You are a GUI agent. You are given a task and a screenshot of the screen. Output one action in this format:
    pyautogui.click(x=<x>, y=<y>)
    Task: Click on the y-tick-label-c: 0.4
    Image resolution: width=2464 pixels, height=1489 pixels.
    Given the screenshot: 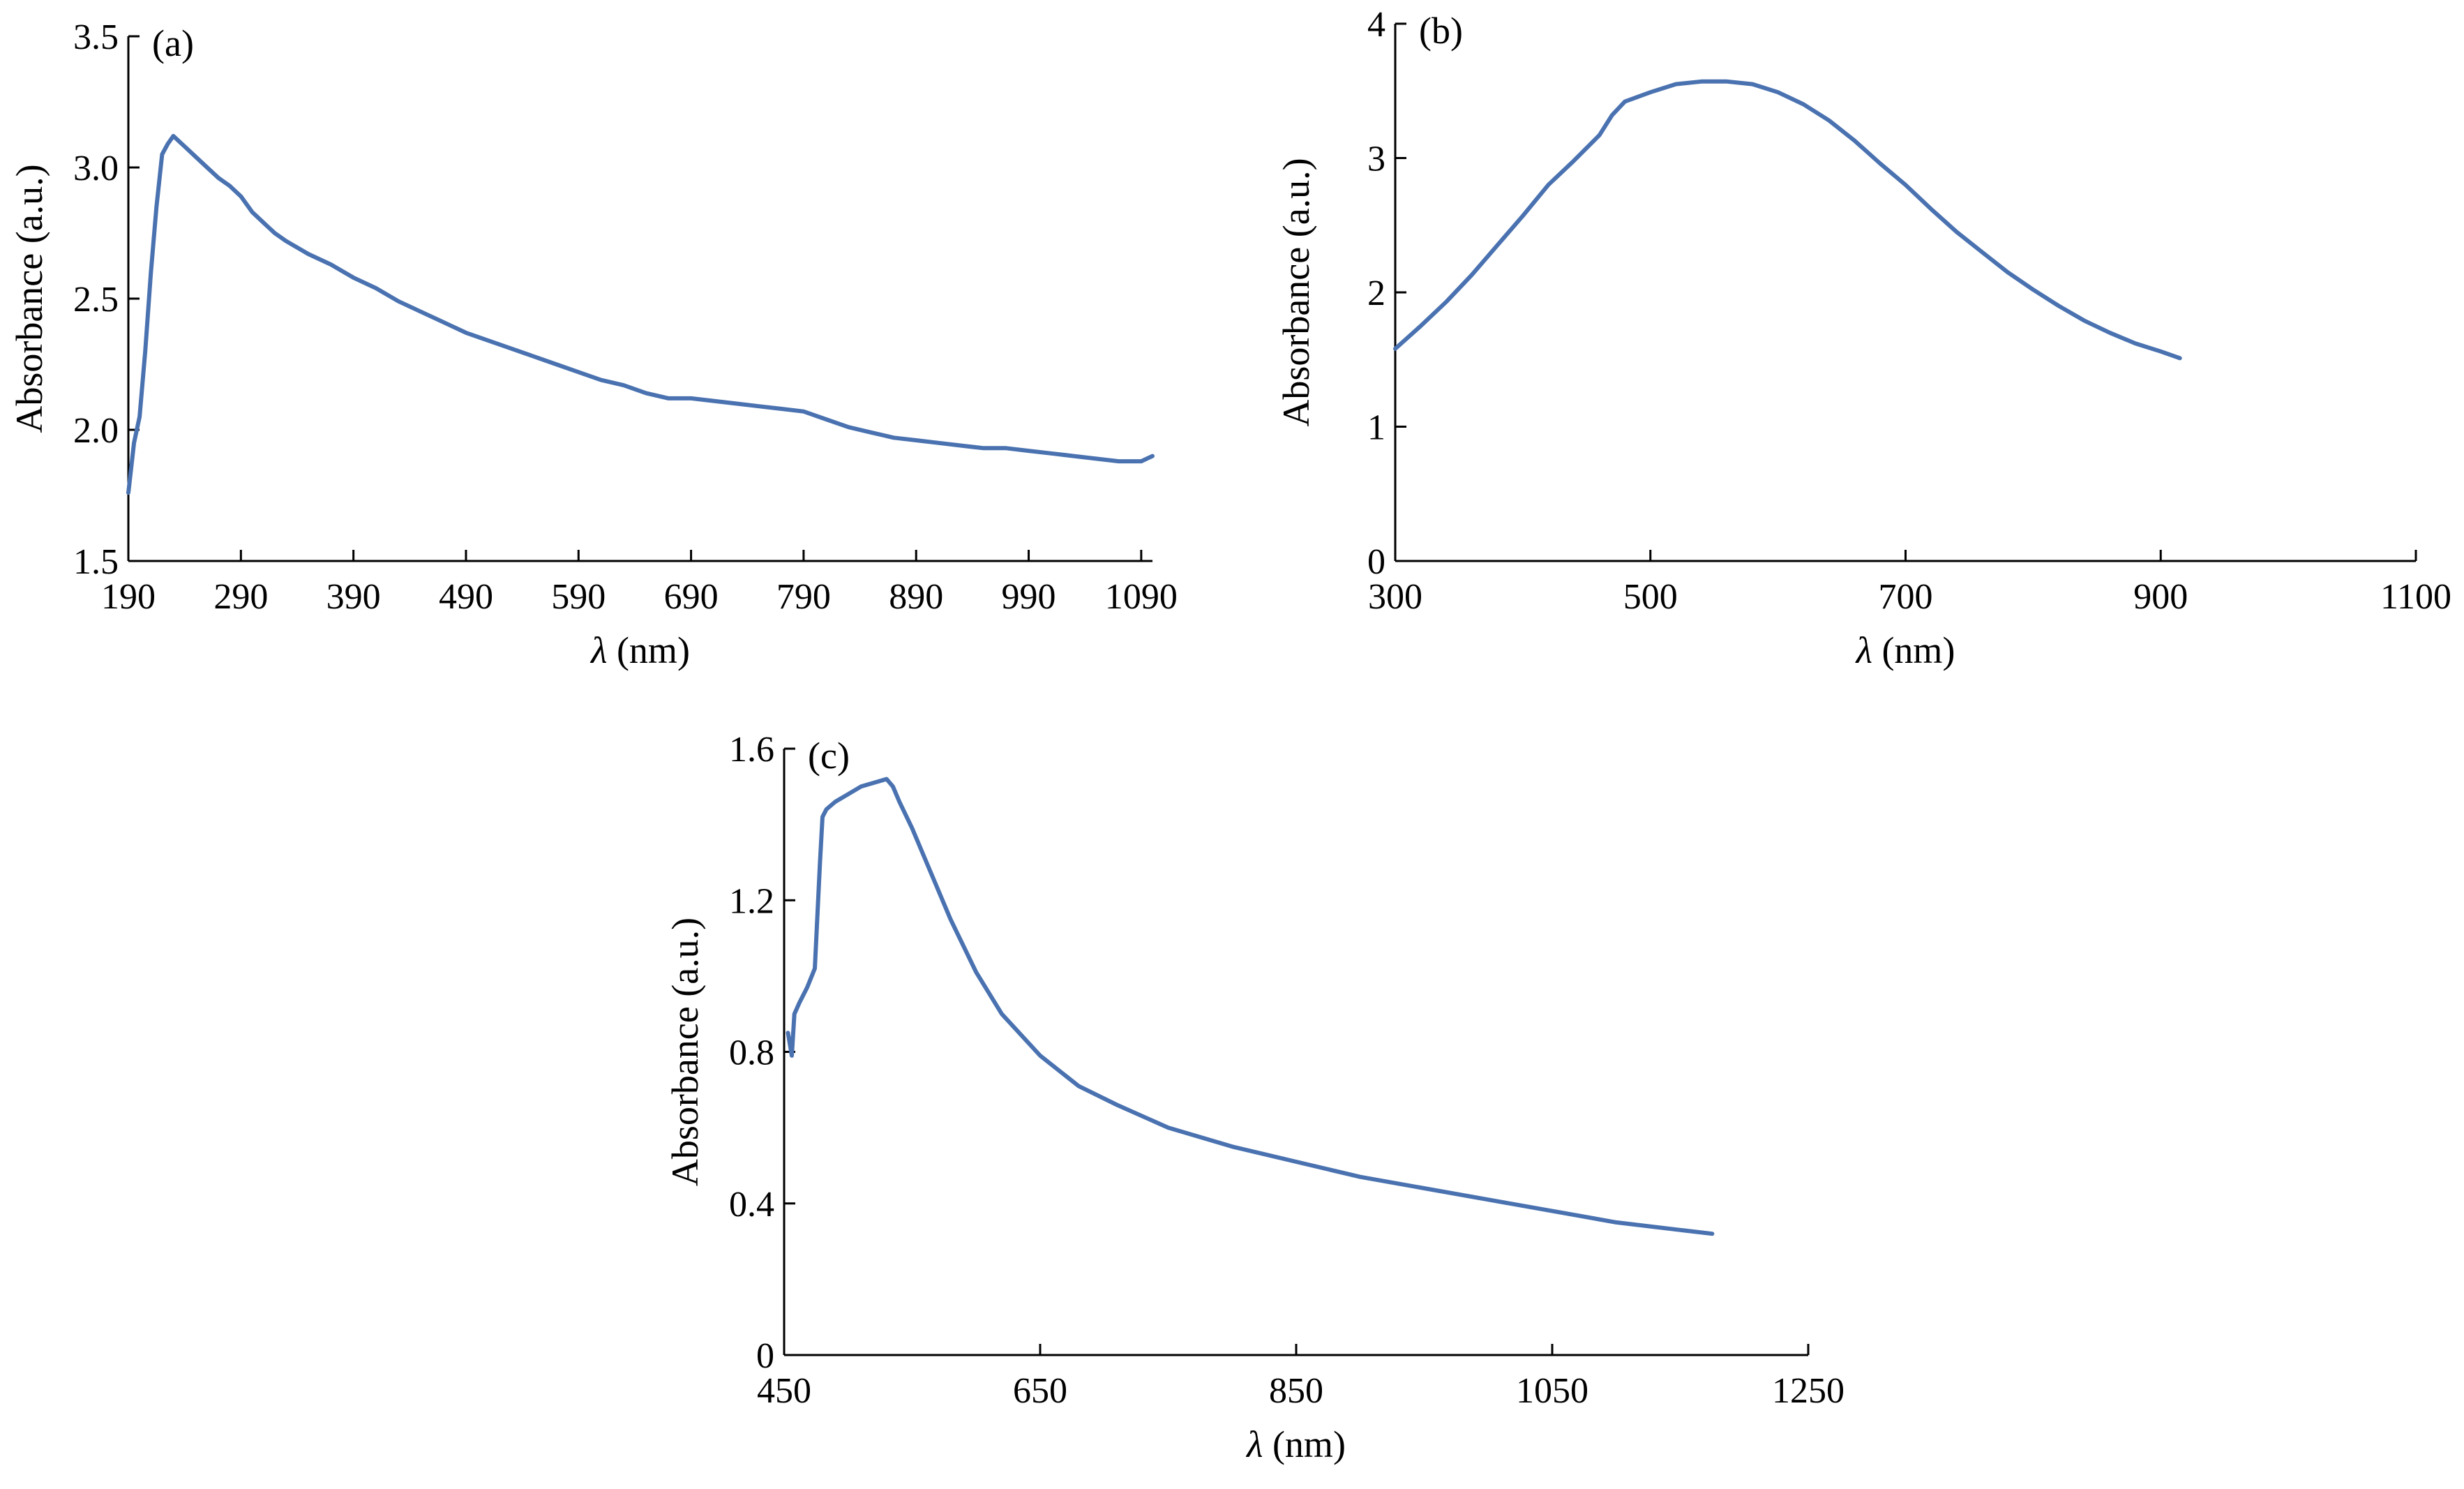 What is the action you would take?
    pyautogui.click(x=752, y=1205)
    